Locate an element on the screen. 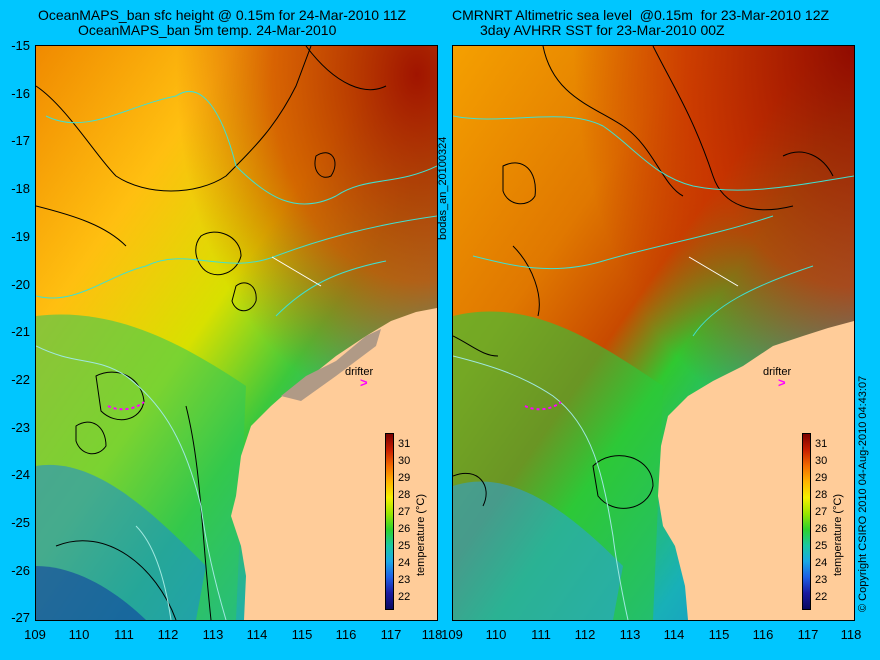 Image resolution: width=880 pixels, height=660 pixels. y-tick: -16 is located at coordinates (20, 93).